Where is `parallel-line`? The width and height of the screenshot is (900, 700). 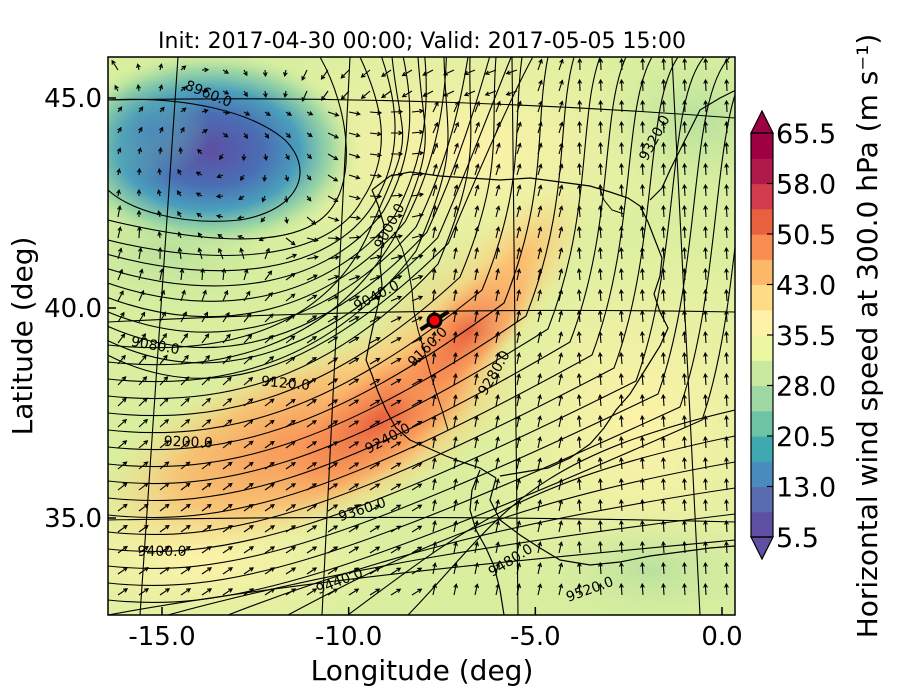
parallel-line is located at coordinates (421, 316).